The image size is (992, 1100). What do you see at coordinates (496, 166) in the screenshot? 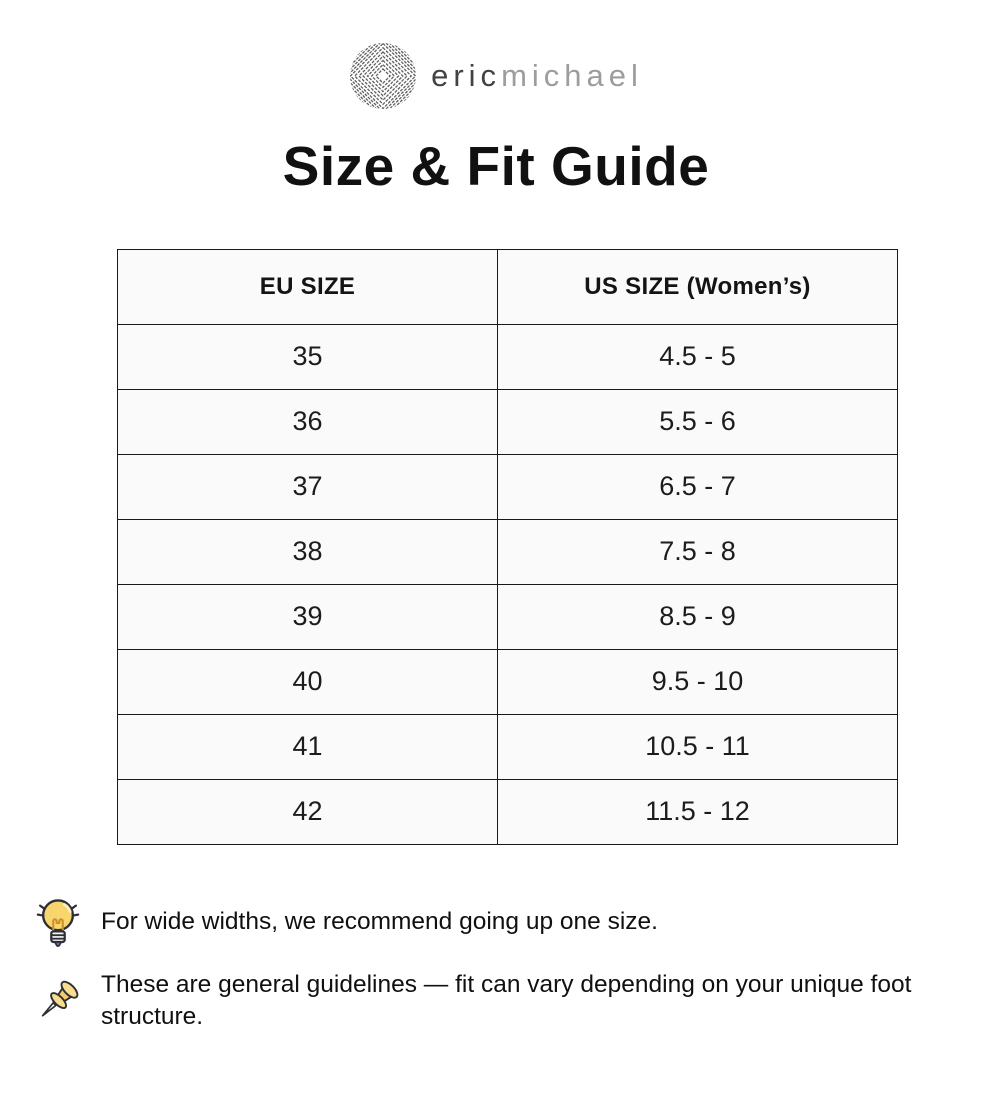
I see `page-title: Size & Fit Guide` at bounding box center [496, 166].